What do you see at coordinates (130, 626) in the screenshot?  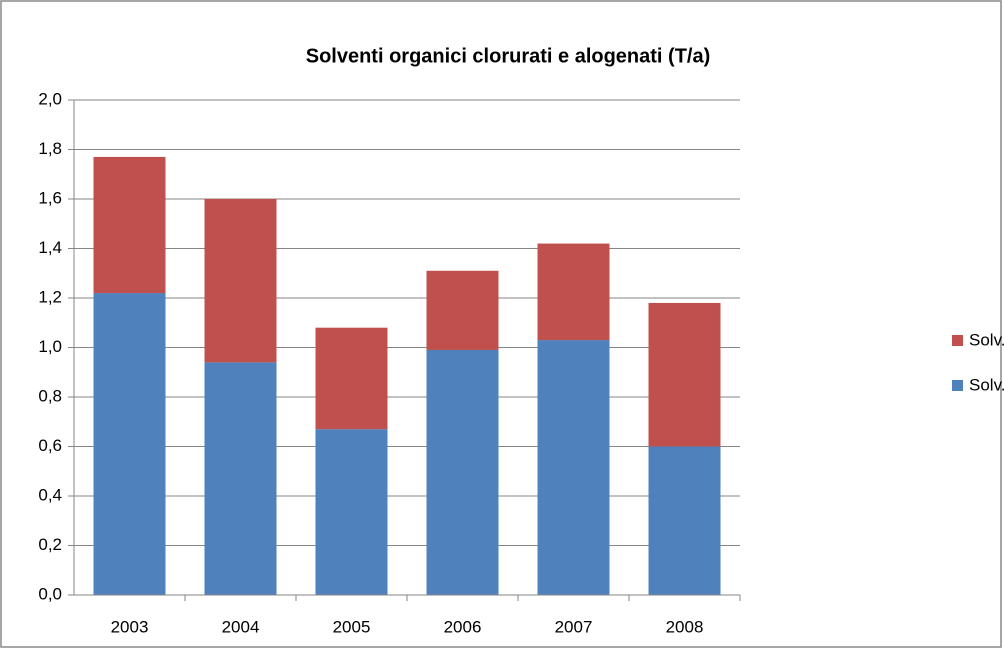 I see `x-tick-label: 2003` at bounding box center [130, 626].